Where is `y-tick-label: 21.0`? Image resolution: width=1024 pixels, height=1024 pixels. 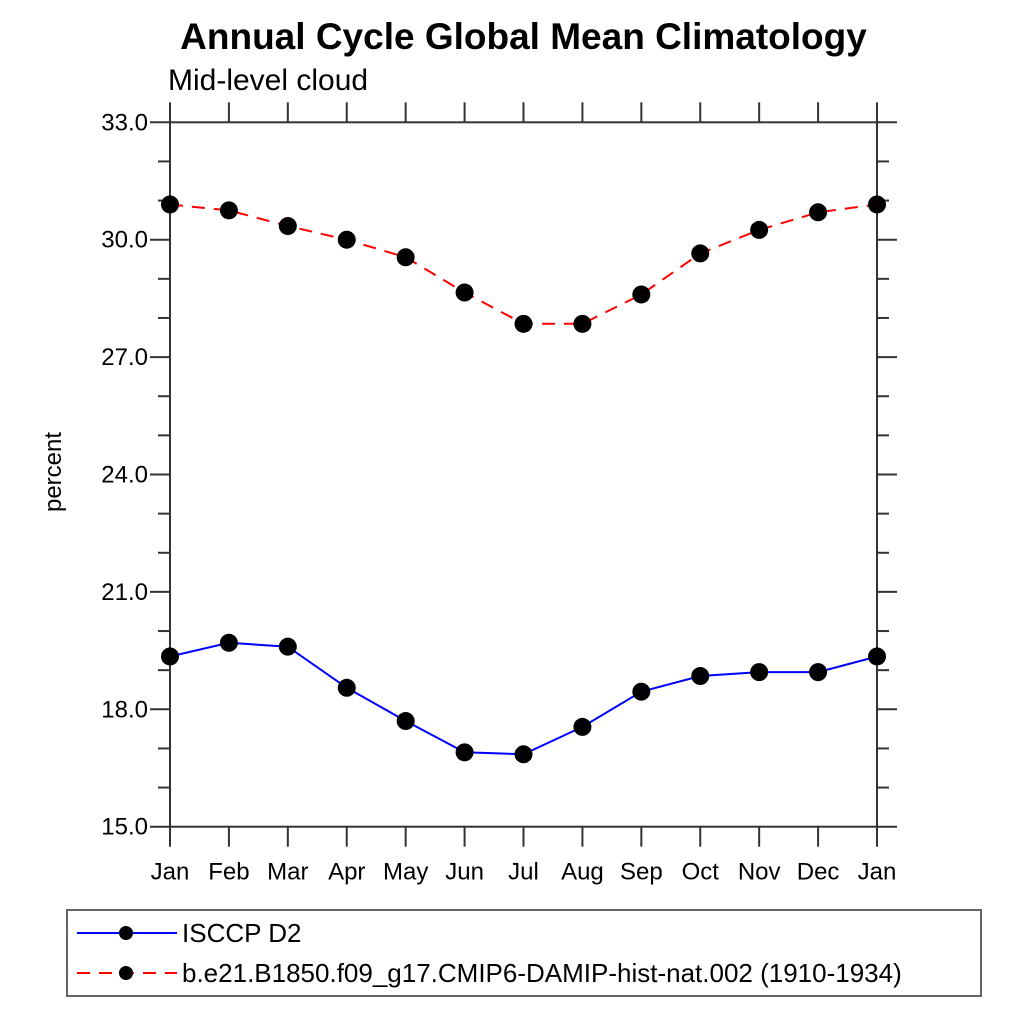 y-tick-label: 21.0 is located at coordinates (124, 592).